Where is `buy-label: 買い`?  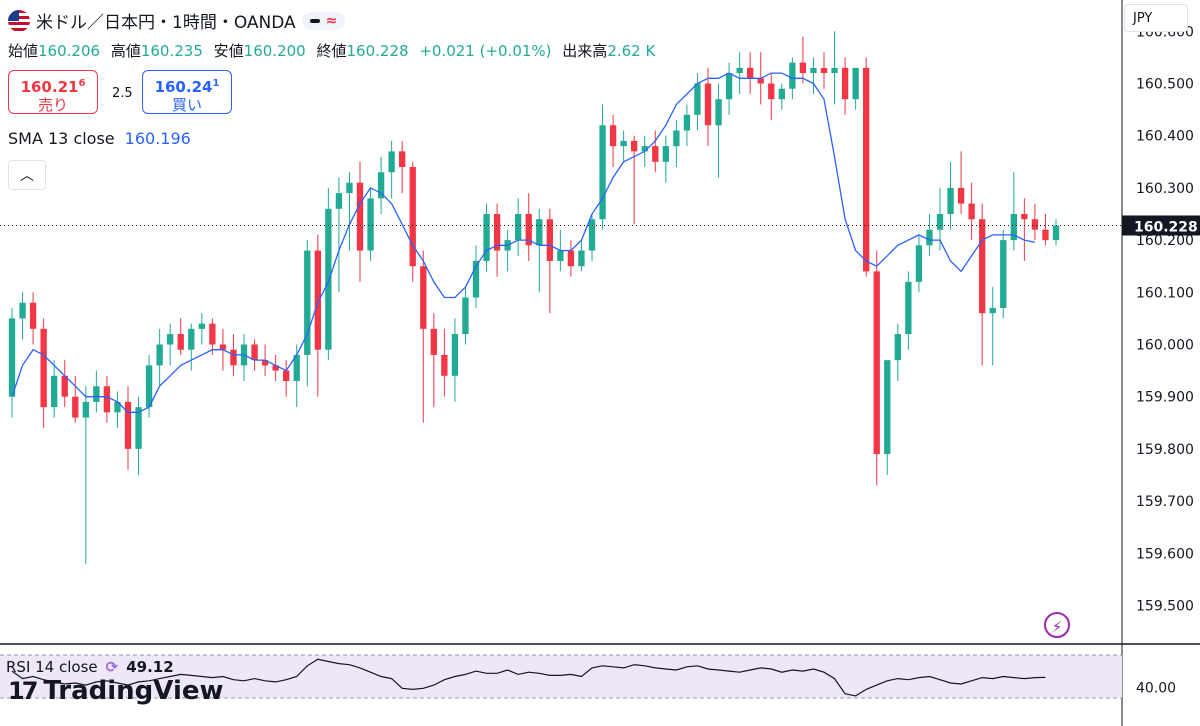 buy-label: 買い is located at coordinates (186, 105).